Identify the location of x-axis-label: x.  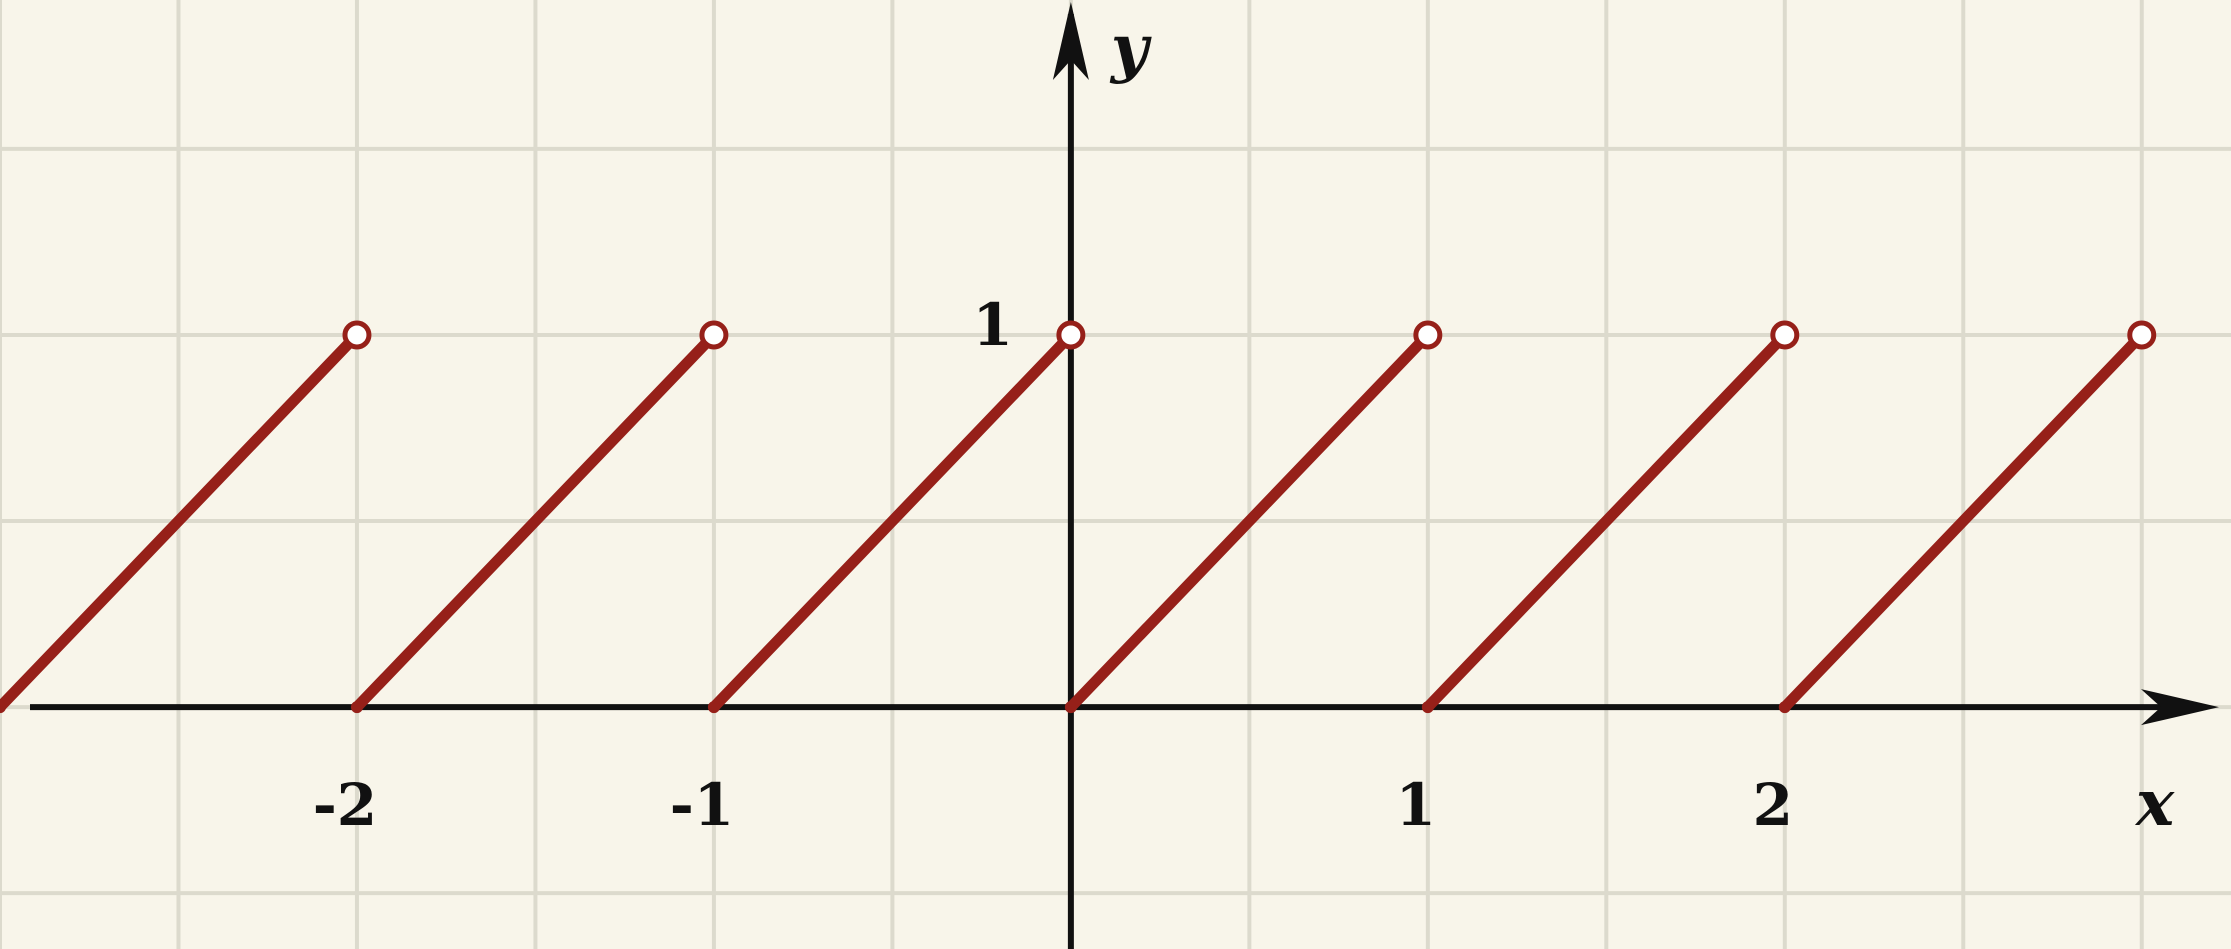
(2154, 803).